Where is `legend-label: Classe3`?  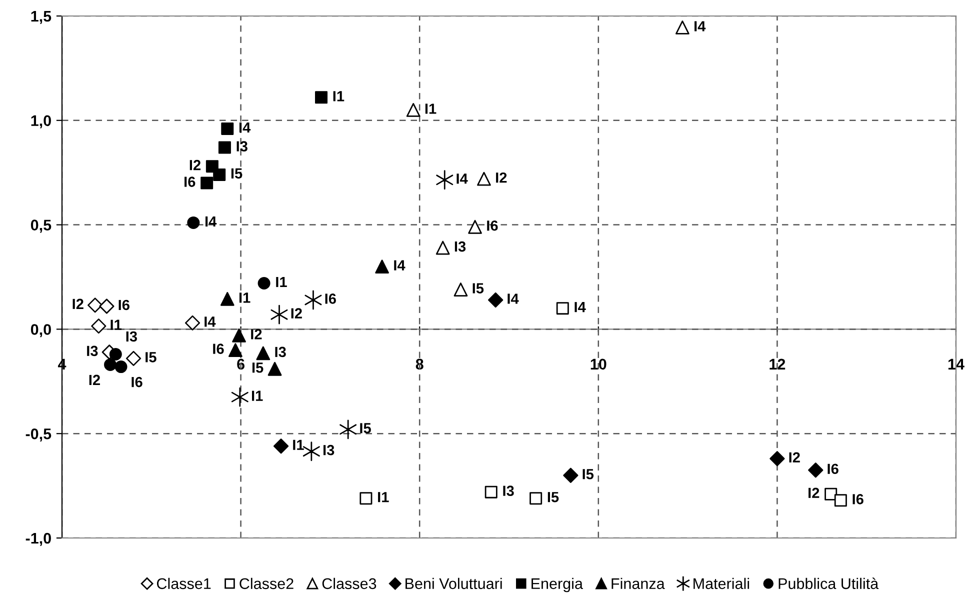 legend-label: Classe3 is located at coordinates (349, 584).